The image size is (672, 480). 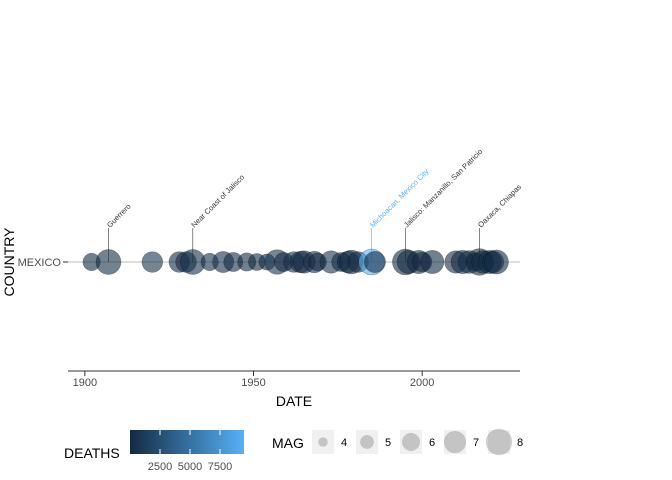 I want to click on annotation-label: Near Coast of Jalisco, so click(x=217, y=201).